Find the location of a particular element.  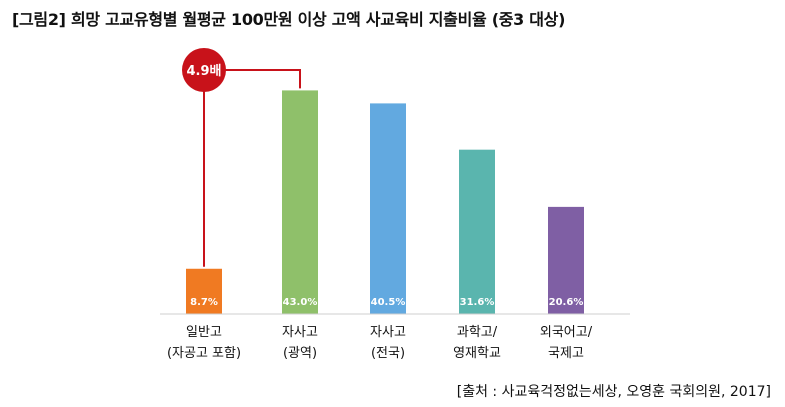

ratio-callout: 4.9배 is located at coordinates (241, 157).